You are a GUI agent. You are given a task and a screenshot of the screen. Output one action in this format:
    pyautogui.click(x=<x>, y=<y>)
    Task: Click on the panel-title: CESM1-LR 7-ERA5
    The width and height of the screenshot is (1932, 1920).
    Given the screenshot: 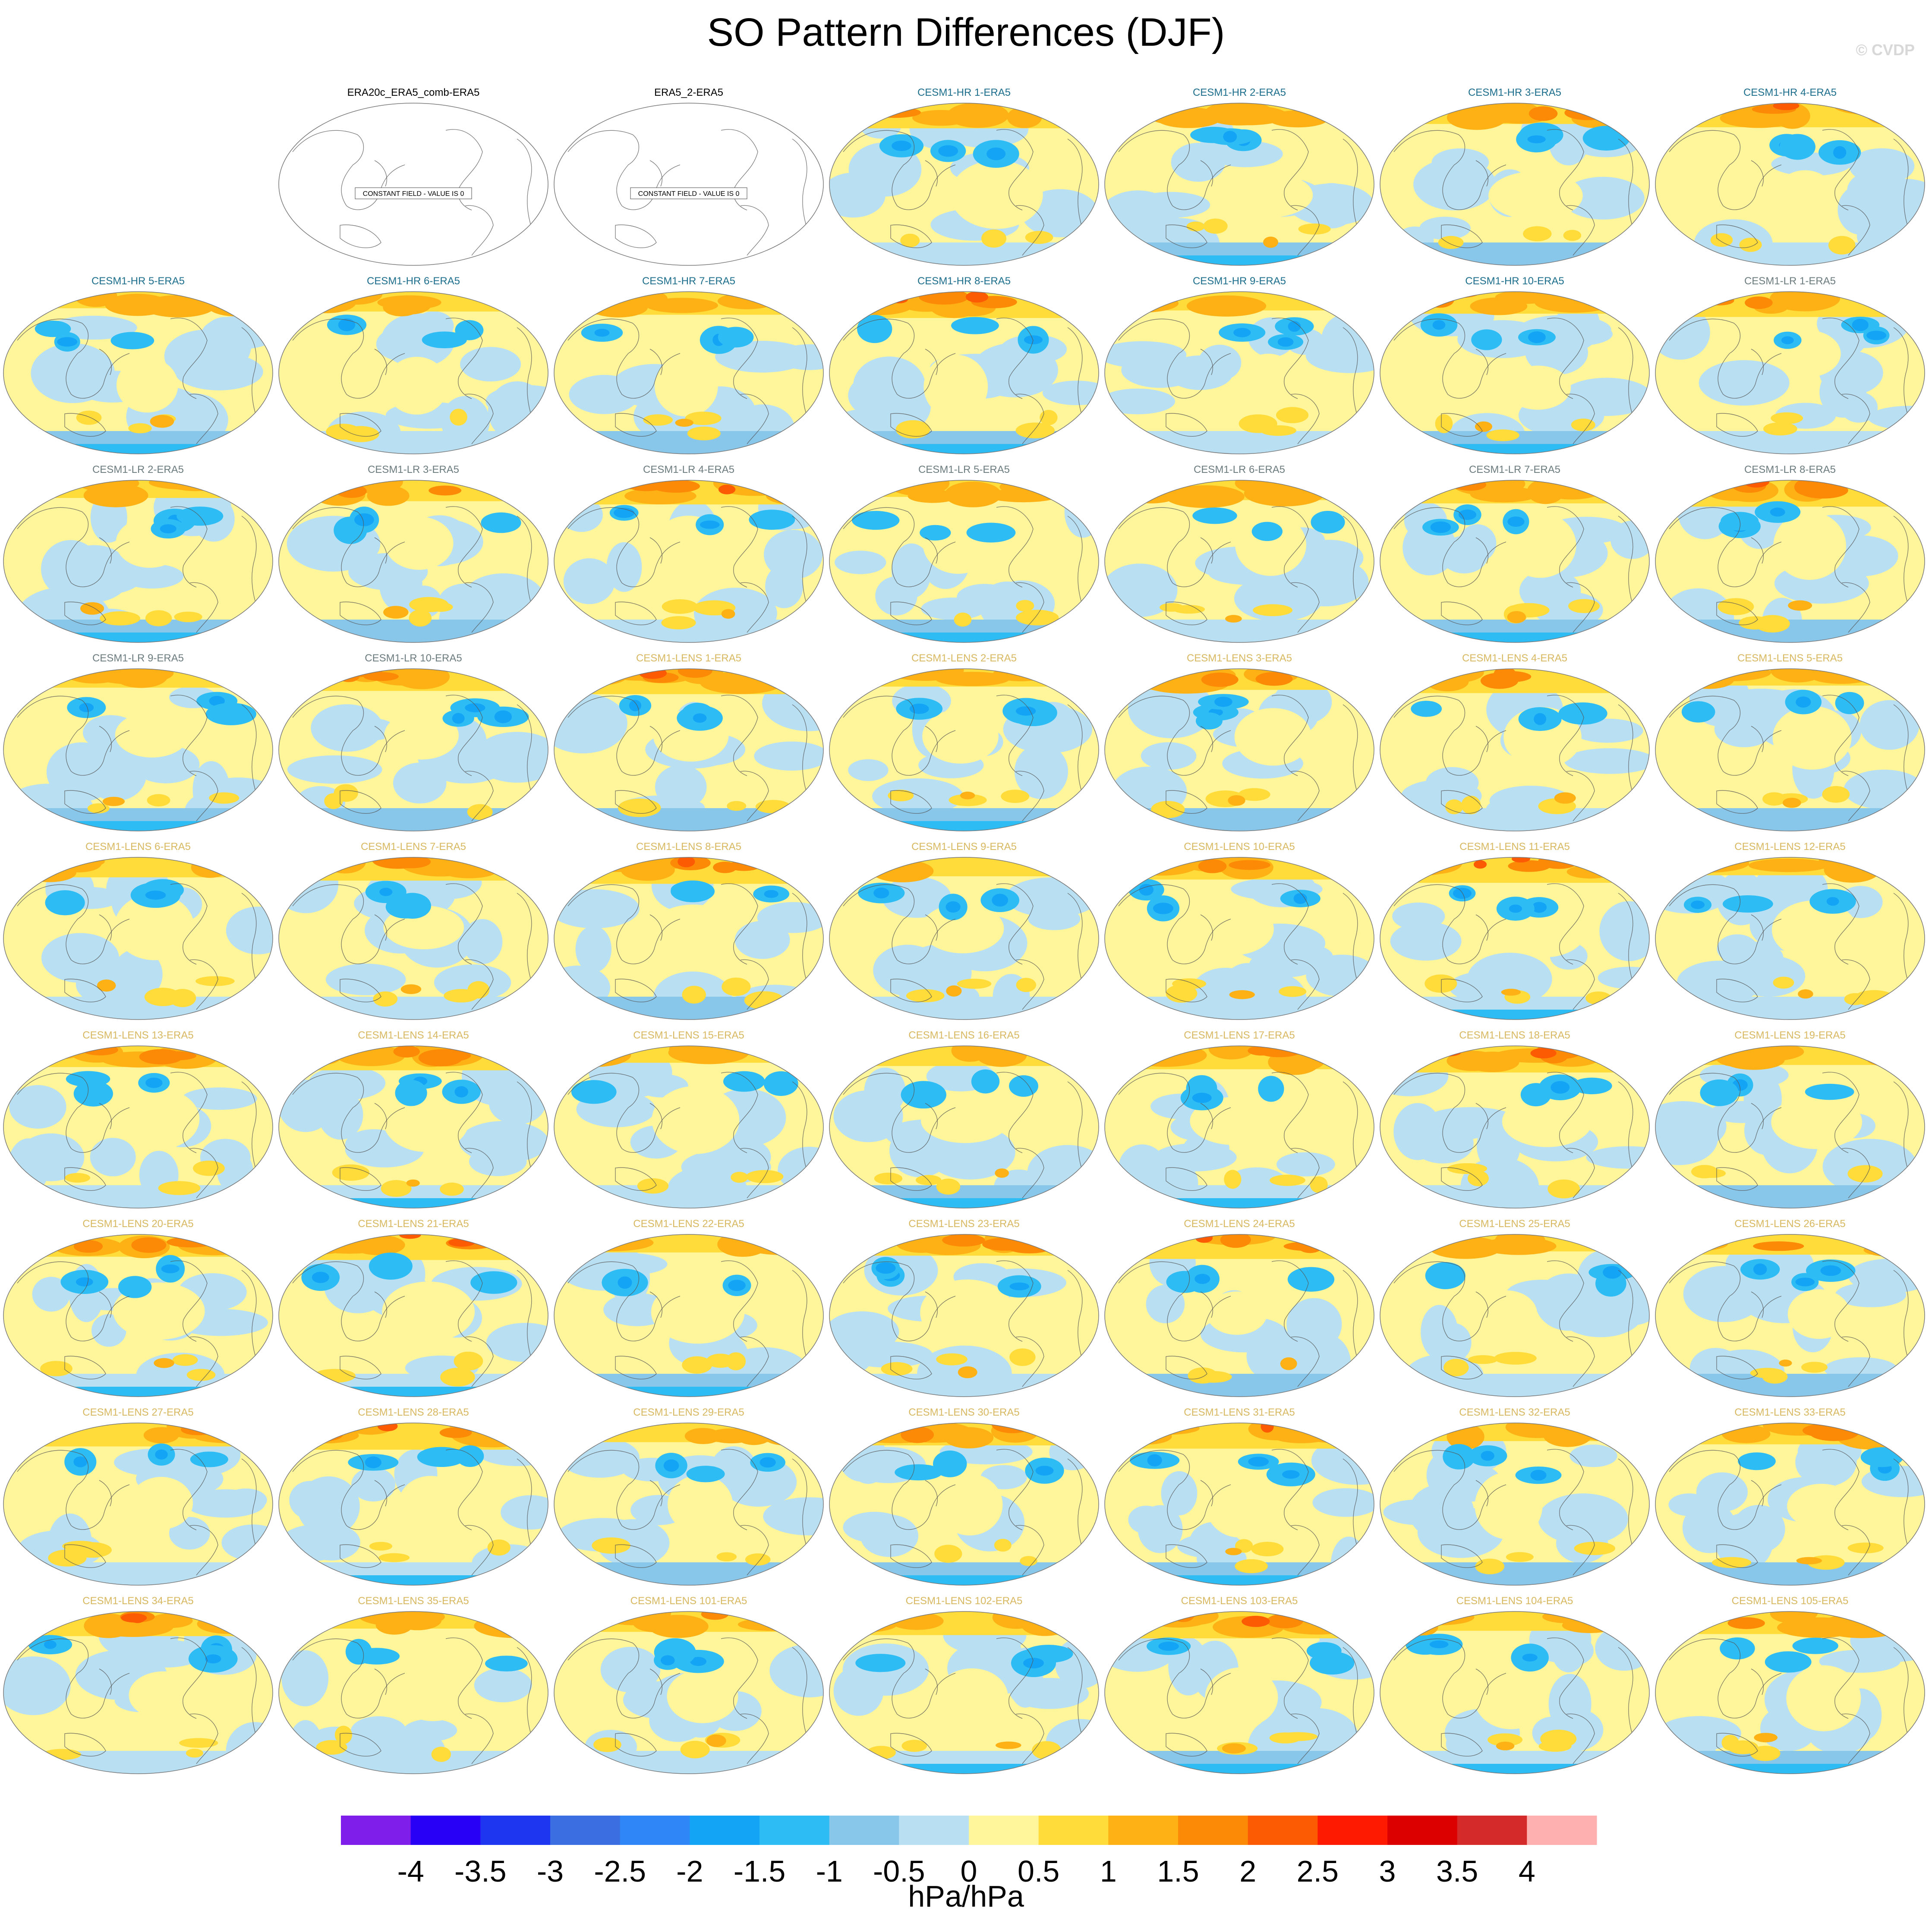 What is the action you would take?
    pyautogui.click(x=1515, y=469)
    